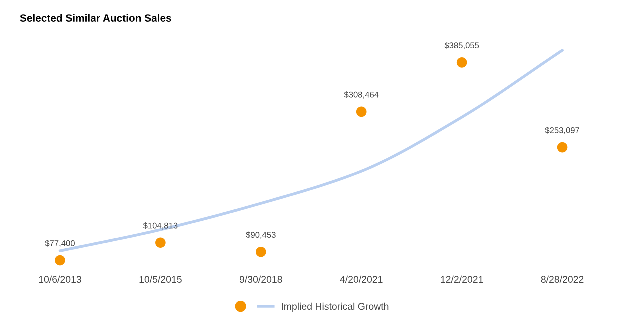 The width and height of the screenshot is (624, 320). What do you see at coordinates (261, 235) in the screenshot?
I see `data-label: $90,453` at bounding box center [261, 235].